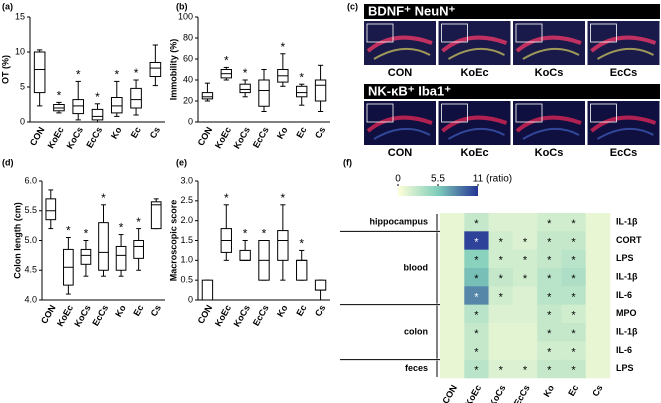 Image resolution: width=661 pixels, height=403 pixels. I want to click on y-axis-label: Colon length (cm), so click(17, 240).